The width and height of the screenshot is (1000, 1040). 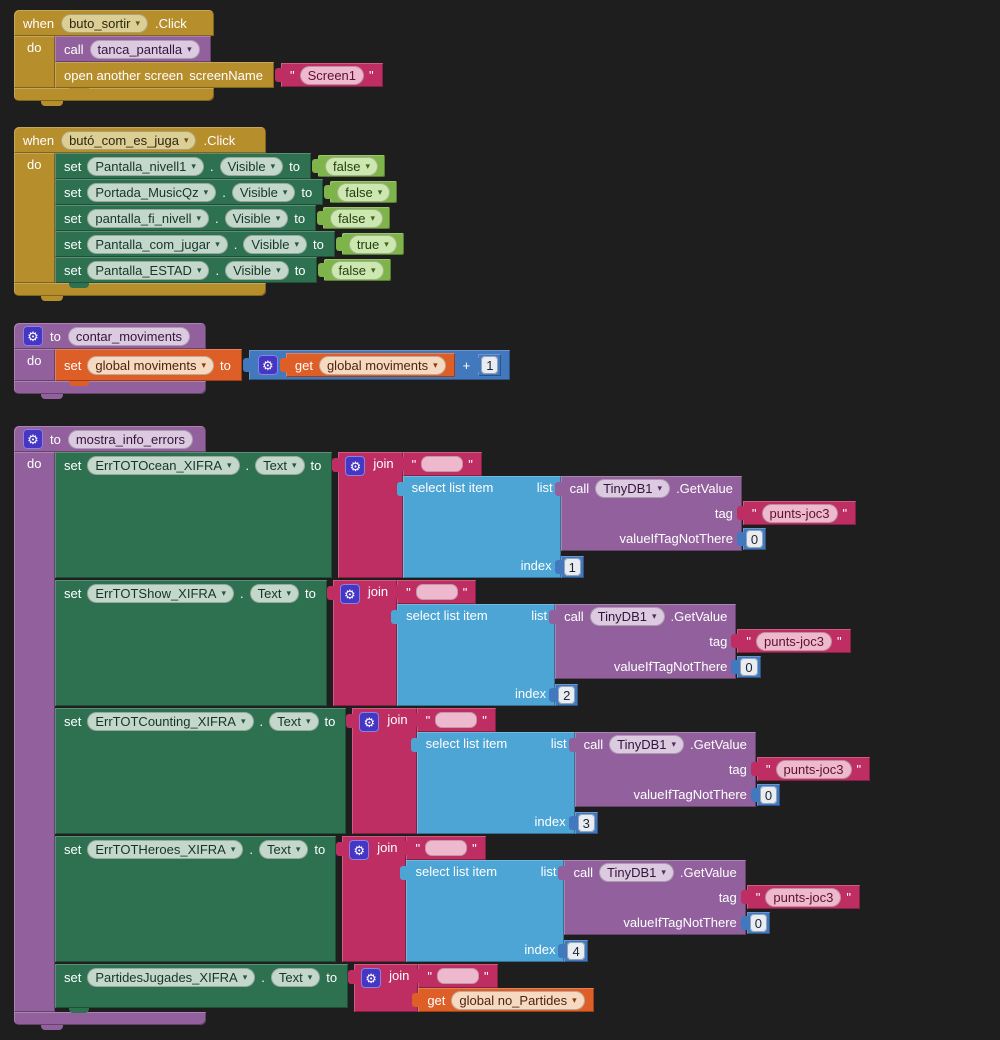 I want to click on logic-true-block: true, so click(x=372, y=244).